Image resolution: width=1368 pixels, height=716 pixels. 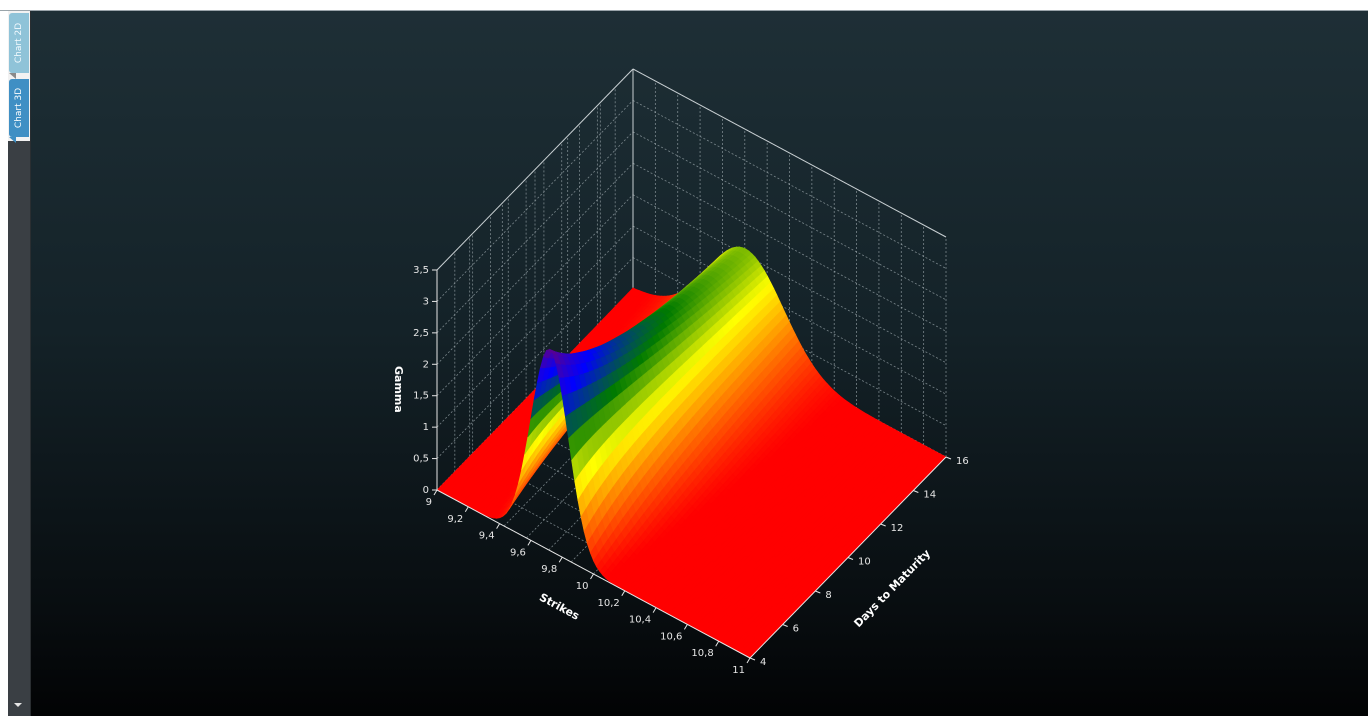 What do you see at coordinates (738, 670) in the screenshot?
I see `x-tick-label: 11` at bounding box center [738, 670].